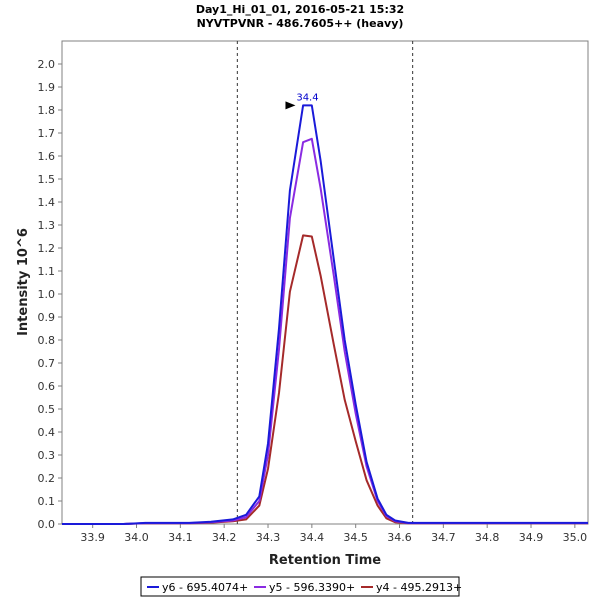 The width and height of the screenshot is (600, 600). What do you see at coordinates (325, 560) in the screenshot?
I see `x-axis-title: Retention Time` at bounding box center [325, 560].